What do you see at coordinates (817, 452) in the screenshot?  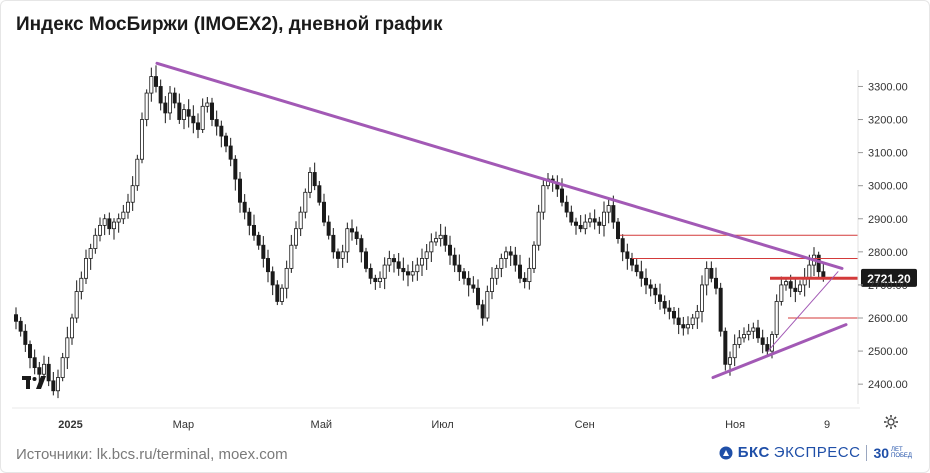 I see `brand-express: ЭКСПРЕСС` at bounding box center [817, 452].